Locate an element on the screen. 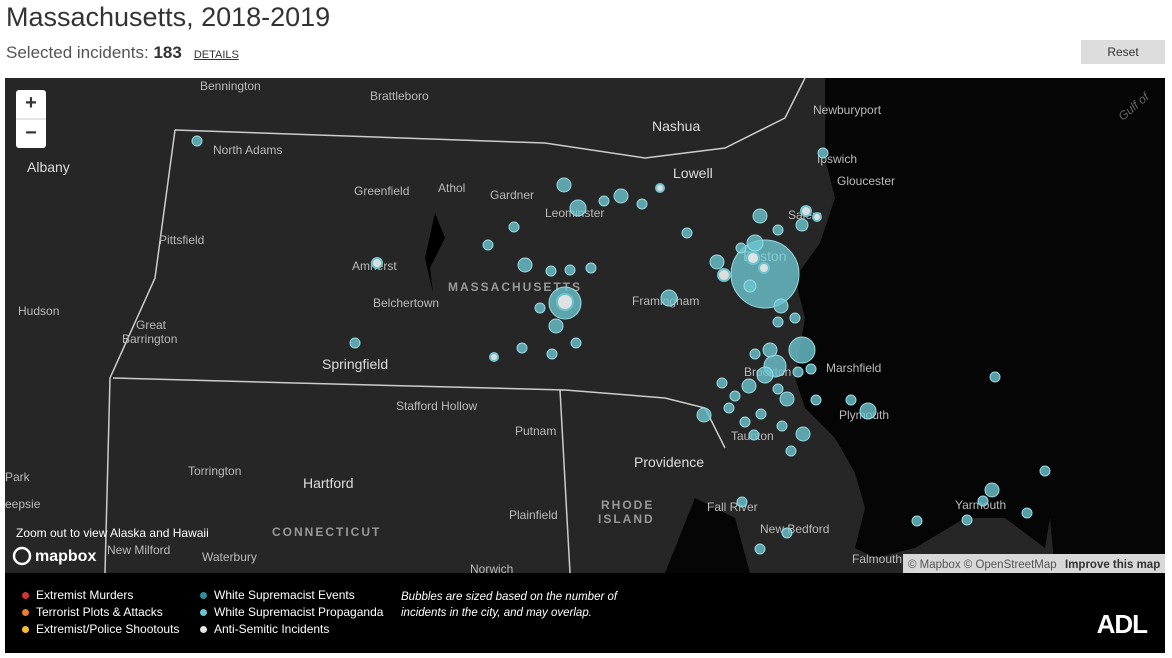 This screenshot has width=1172, height=658. place-label: New Milford is located at coordinates (138, 550).